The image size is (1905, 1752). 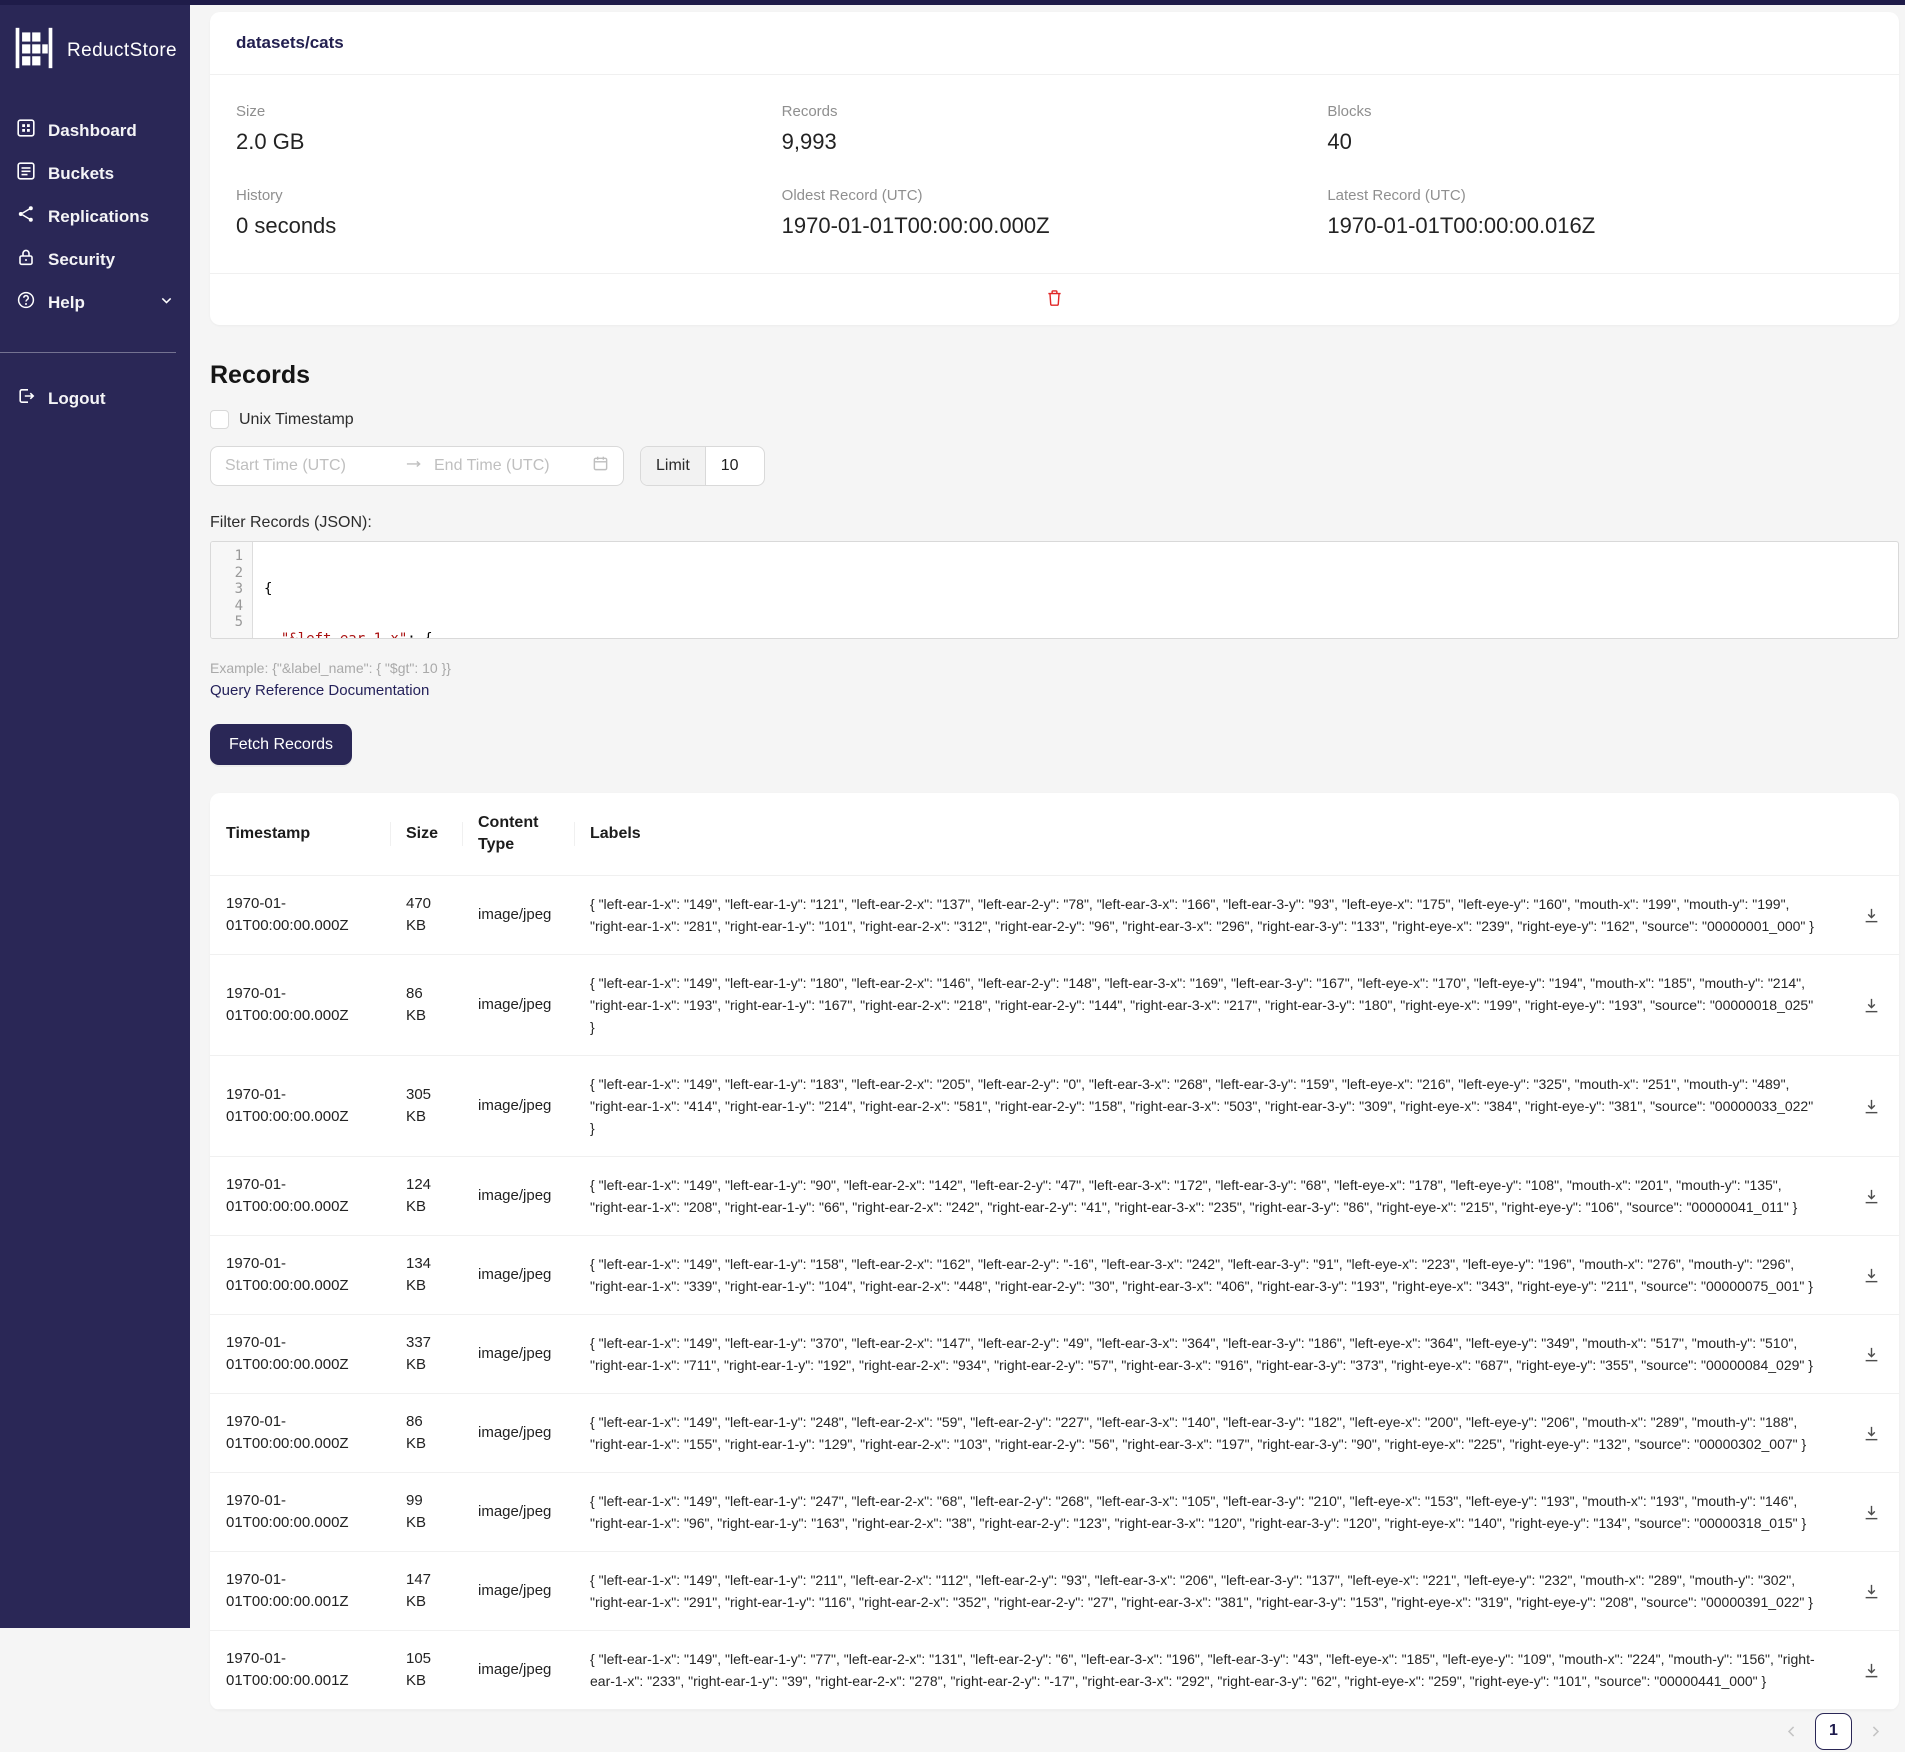 I want to click on sidebar-item-label: Security, so click(x=81, y=260).